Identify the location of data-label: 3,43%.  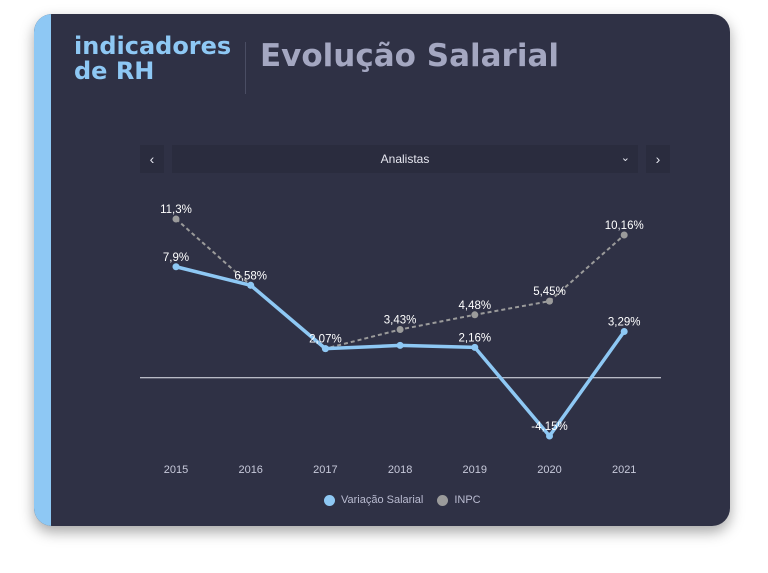
(400, 321).